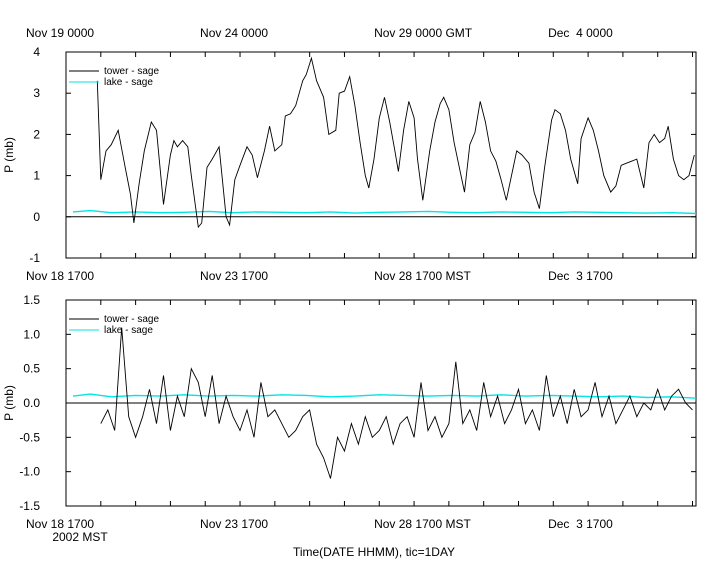  What do you see at coordinates (423, 33) in the screenshot?
I see `top-tick-label: Nov 29 0000 GMT` at bounding box center [423, 33].